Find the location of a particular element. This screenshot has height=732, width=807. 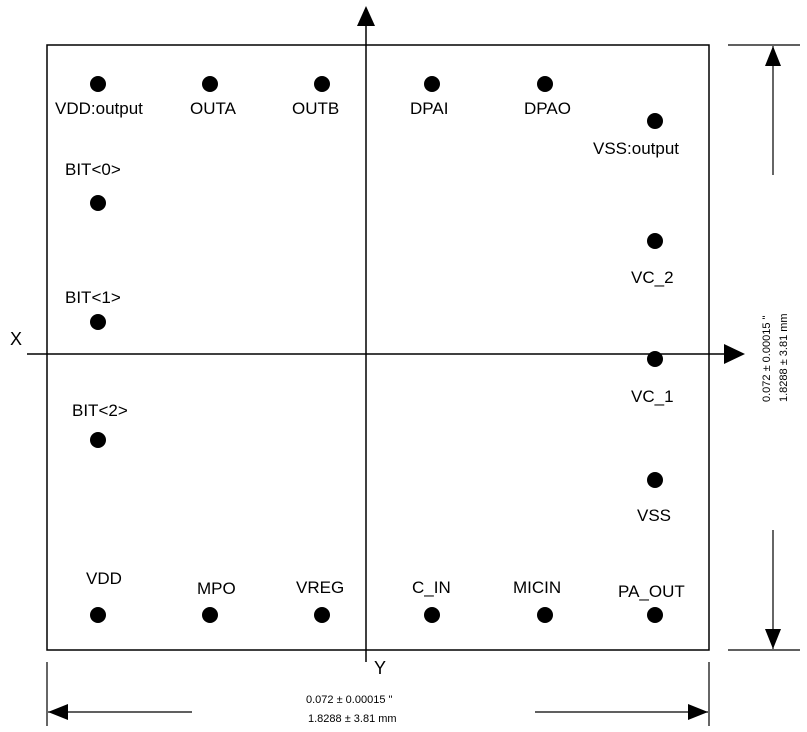

pad-outb-label: OUTB is located at coordinates (315, 108).